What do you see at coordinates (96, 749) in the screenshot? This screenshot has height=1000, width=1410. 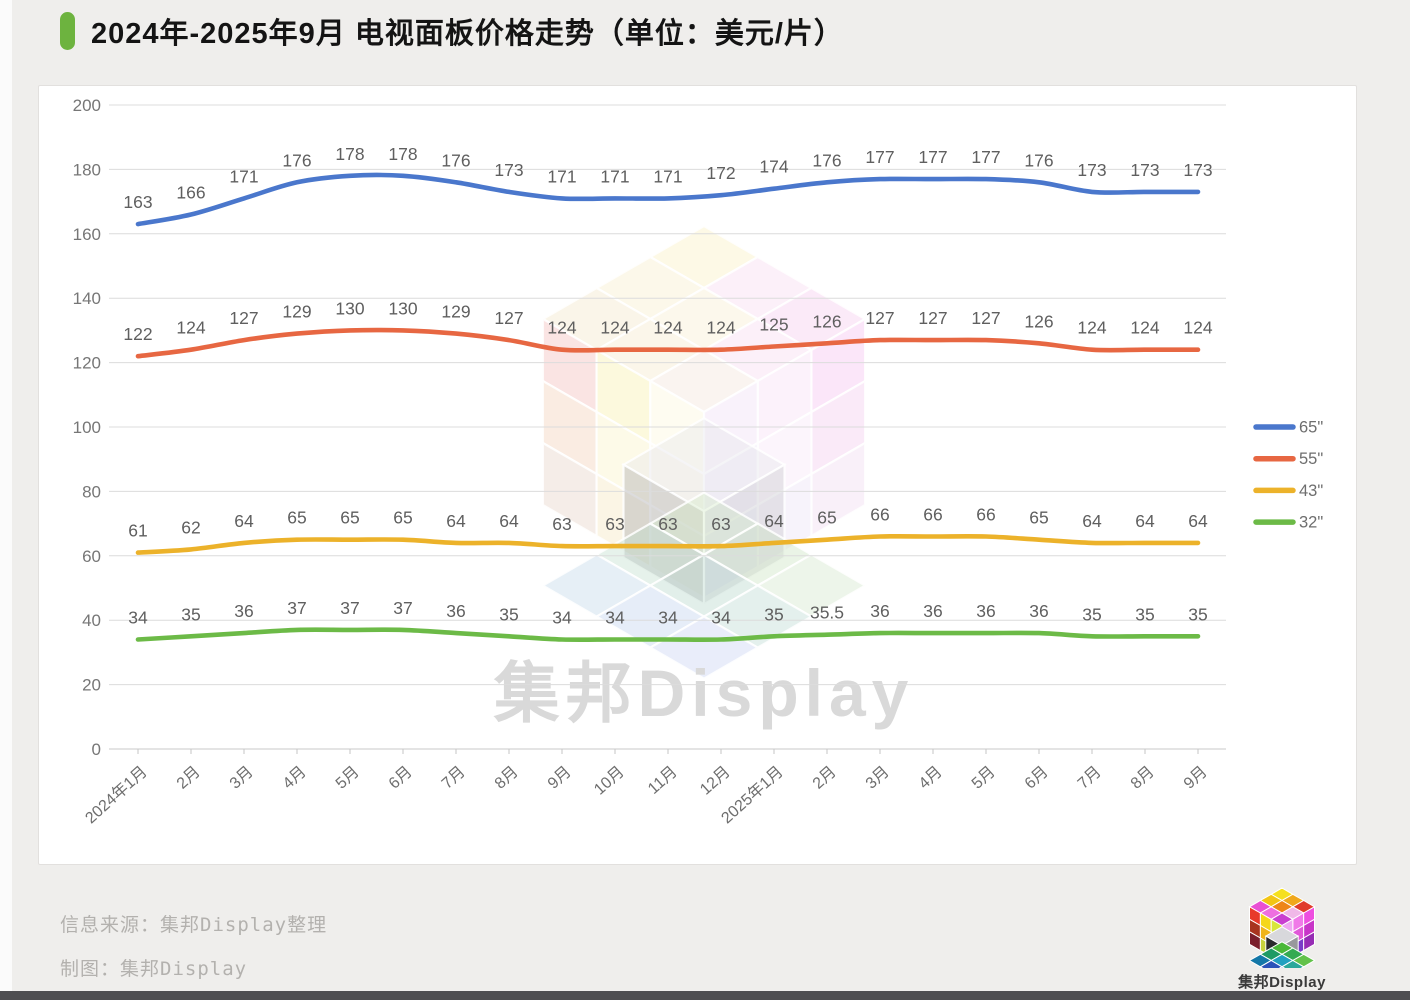 I see `svg-text: 0` at bounding box center [96, 749].